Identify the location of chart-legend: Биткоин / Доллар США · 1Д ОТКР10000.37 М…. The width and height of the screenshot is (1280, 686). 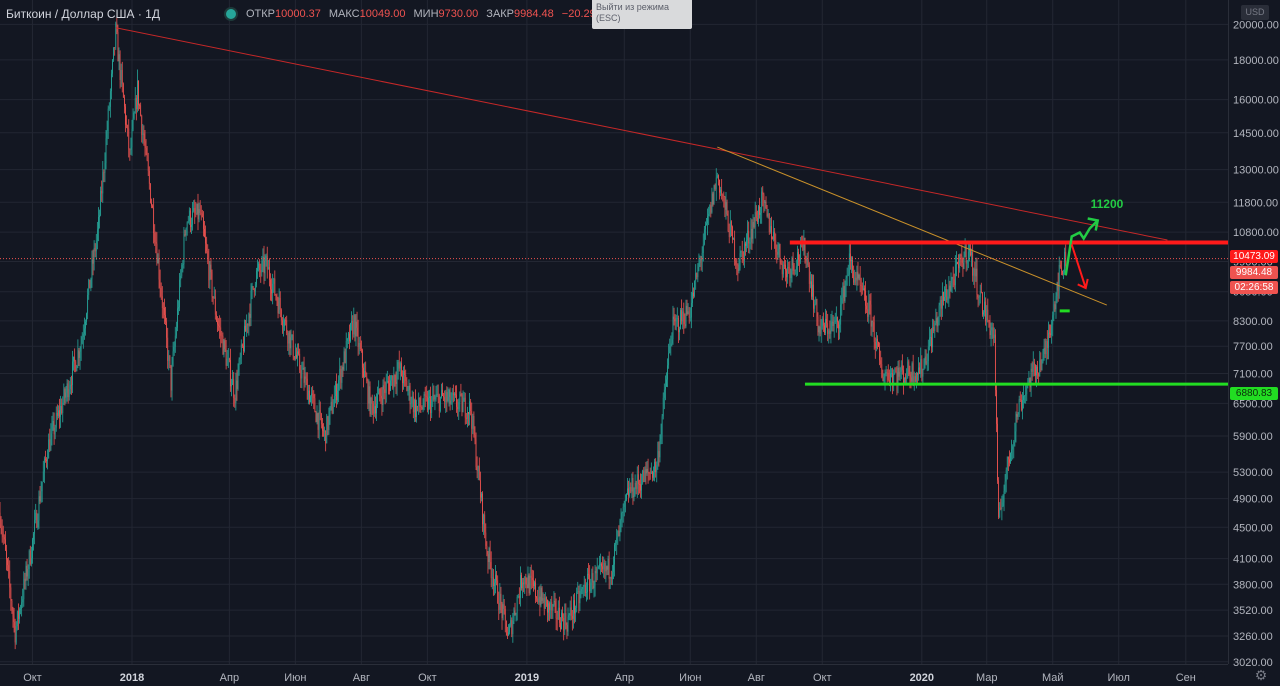
(301, 14).